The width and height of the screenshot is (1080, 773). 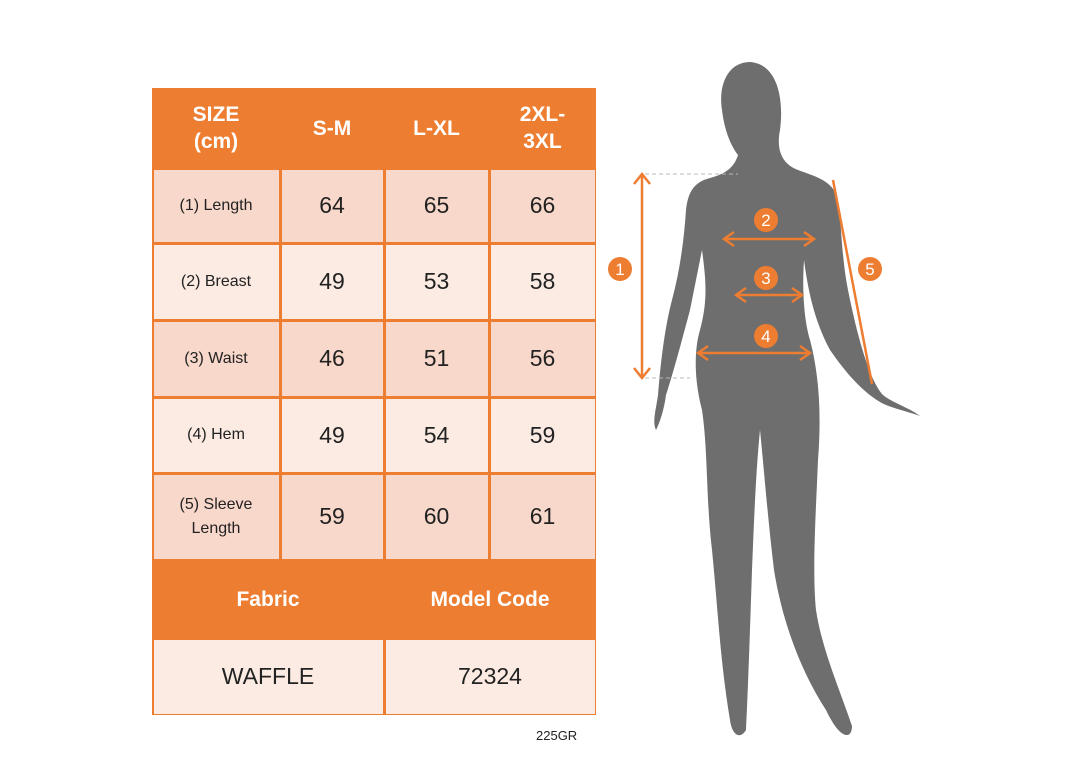 I want to click on size-value-cell: 54, so click(x=436, y=435).